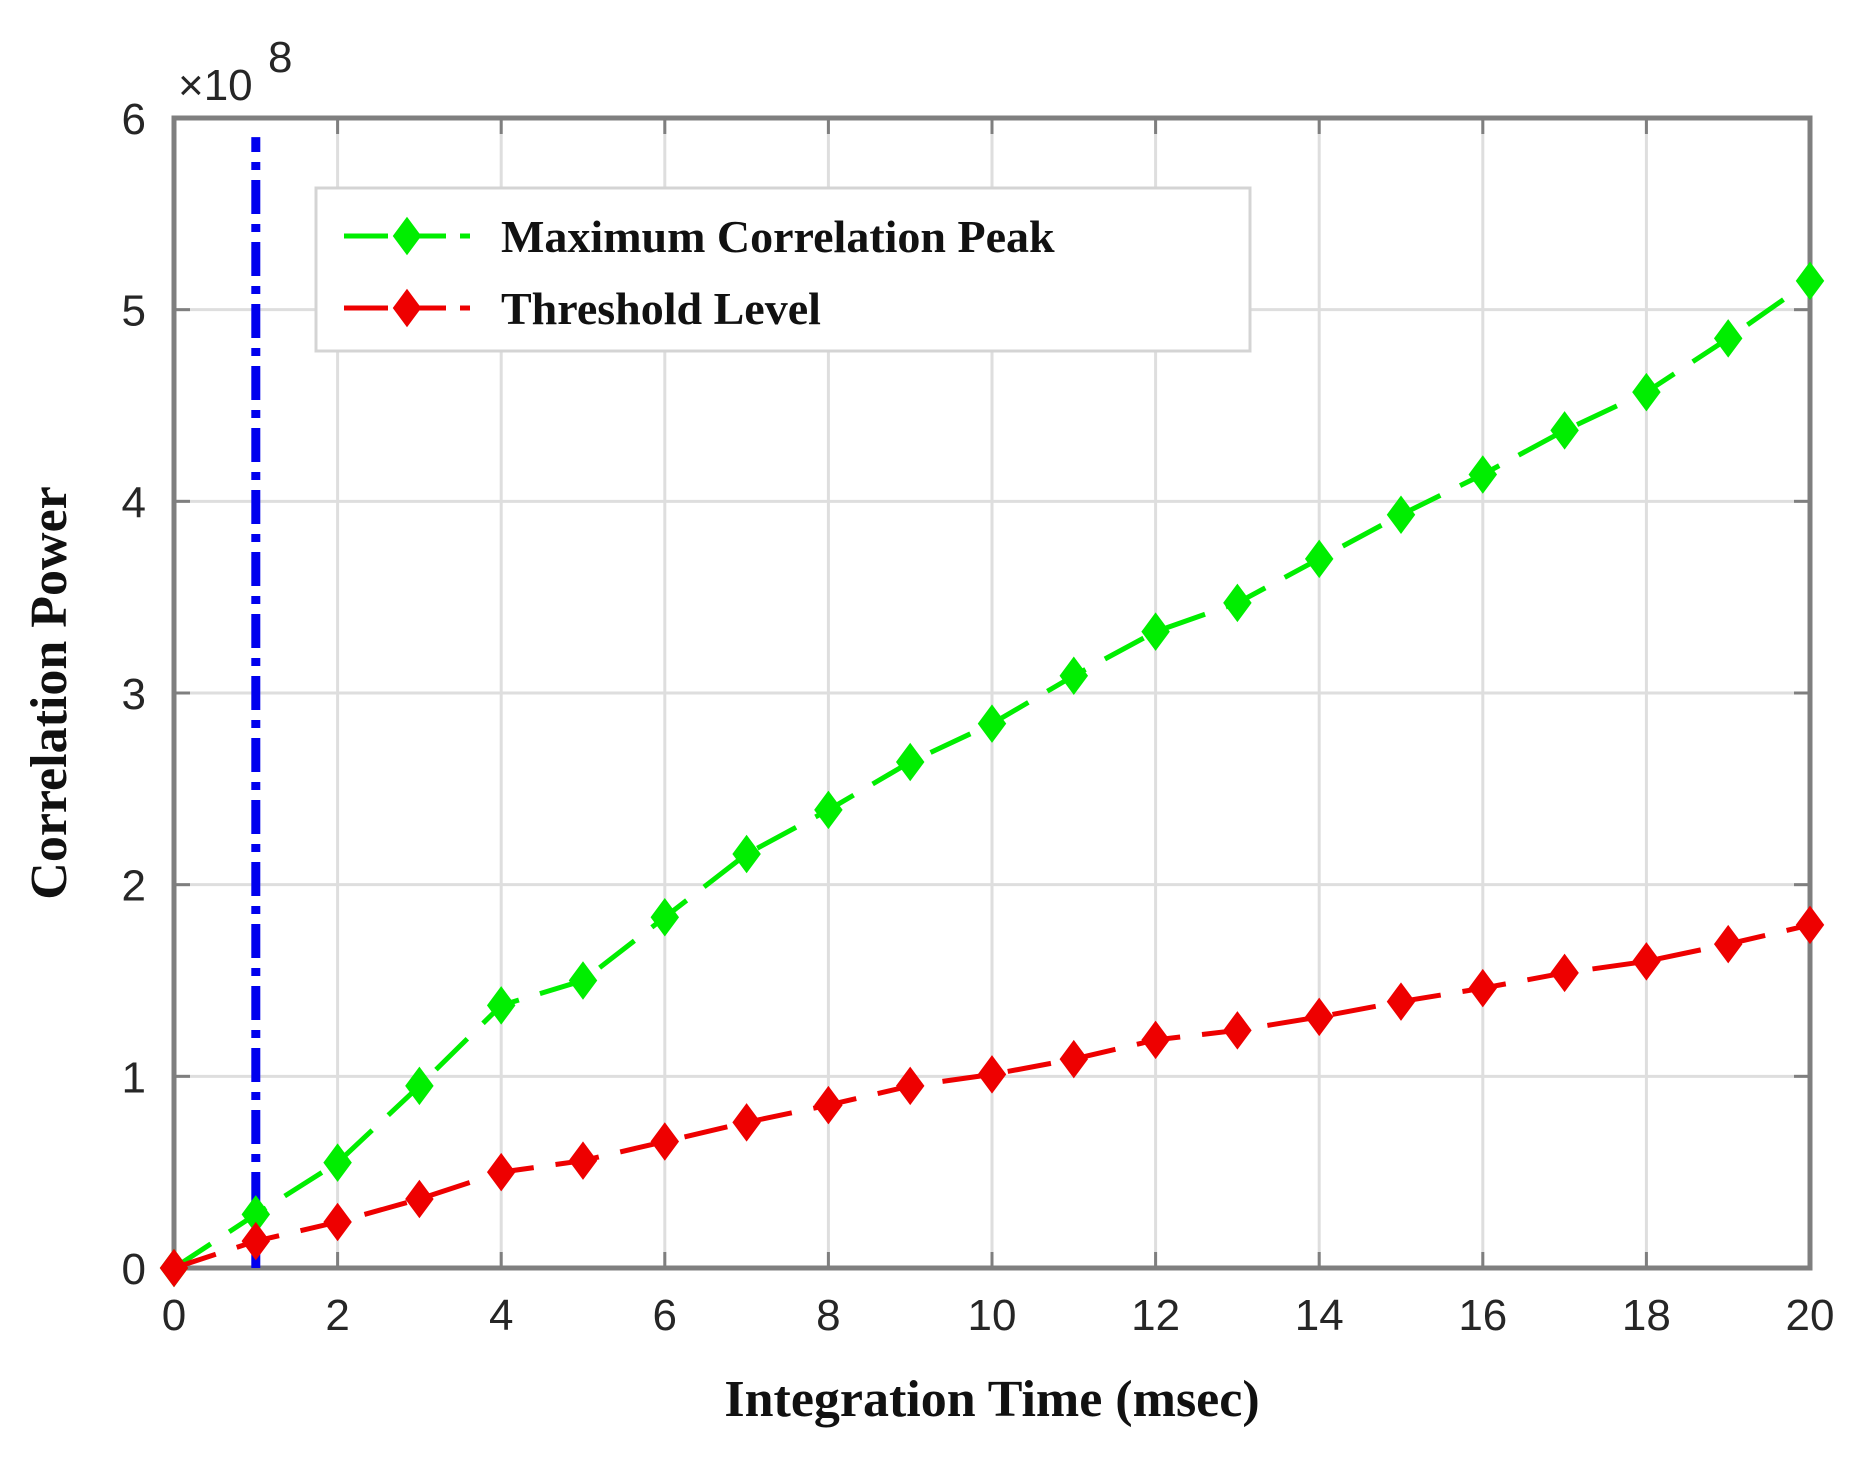  Describe the element at coordinates (215, 85) in the screenshot. I see `y-exponent-label: ×10` at that location.